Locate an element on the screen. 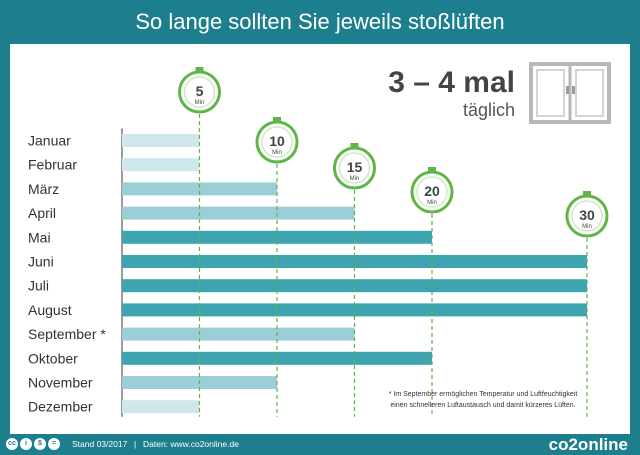 This screenshot has height=455, width=640. timer-value: 20 is located at coordinates (432, 191).